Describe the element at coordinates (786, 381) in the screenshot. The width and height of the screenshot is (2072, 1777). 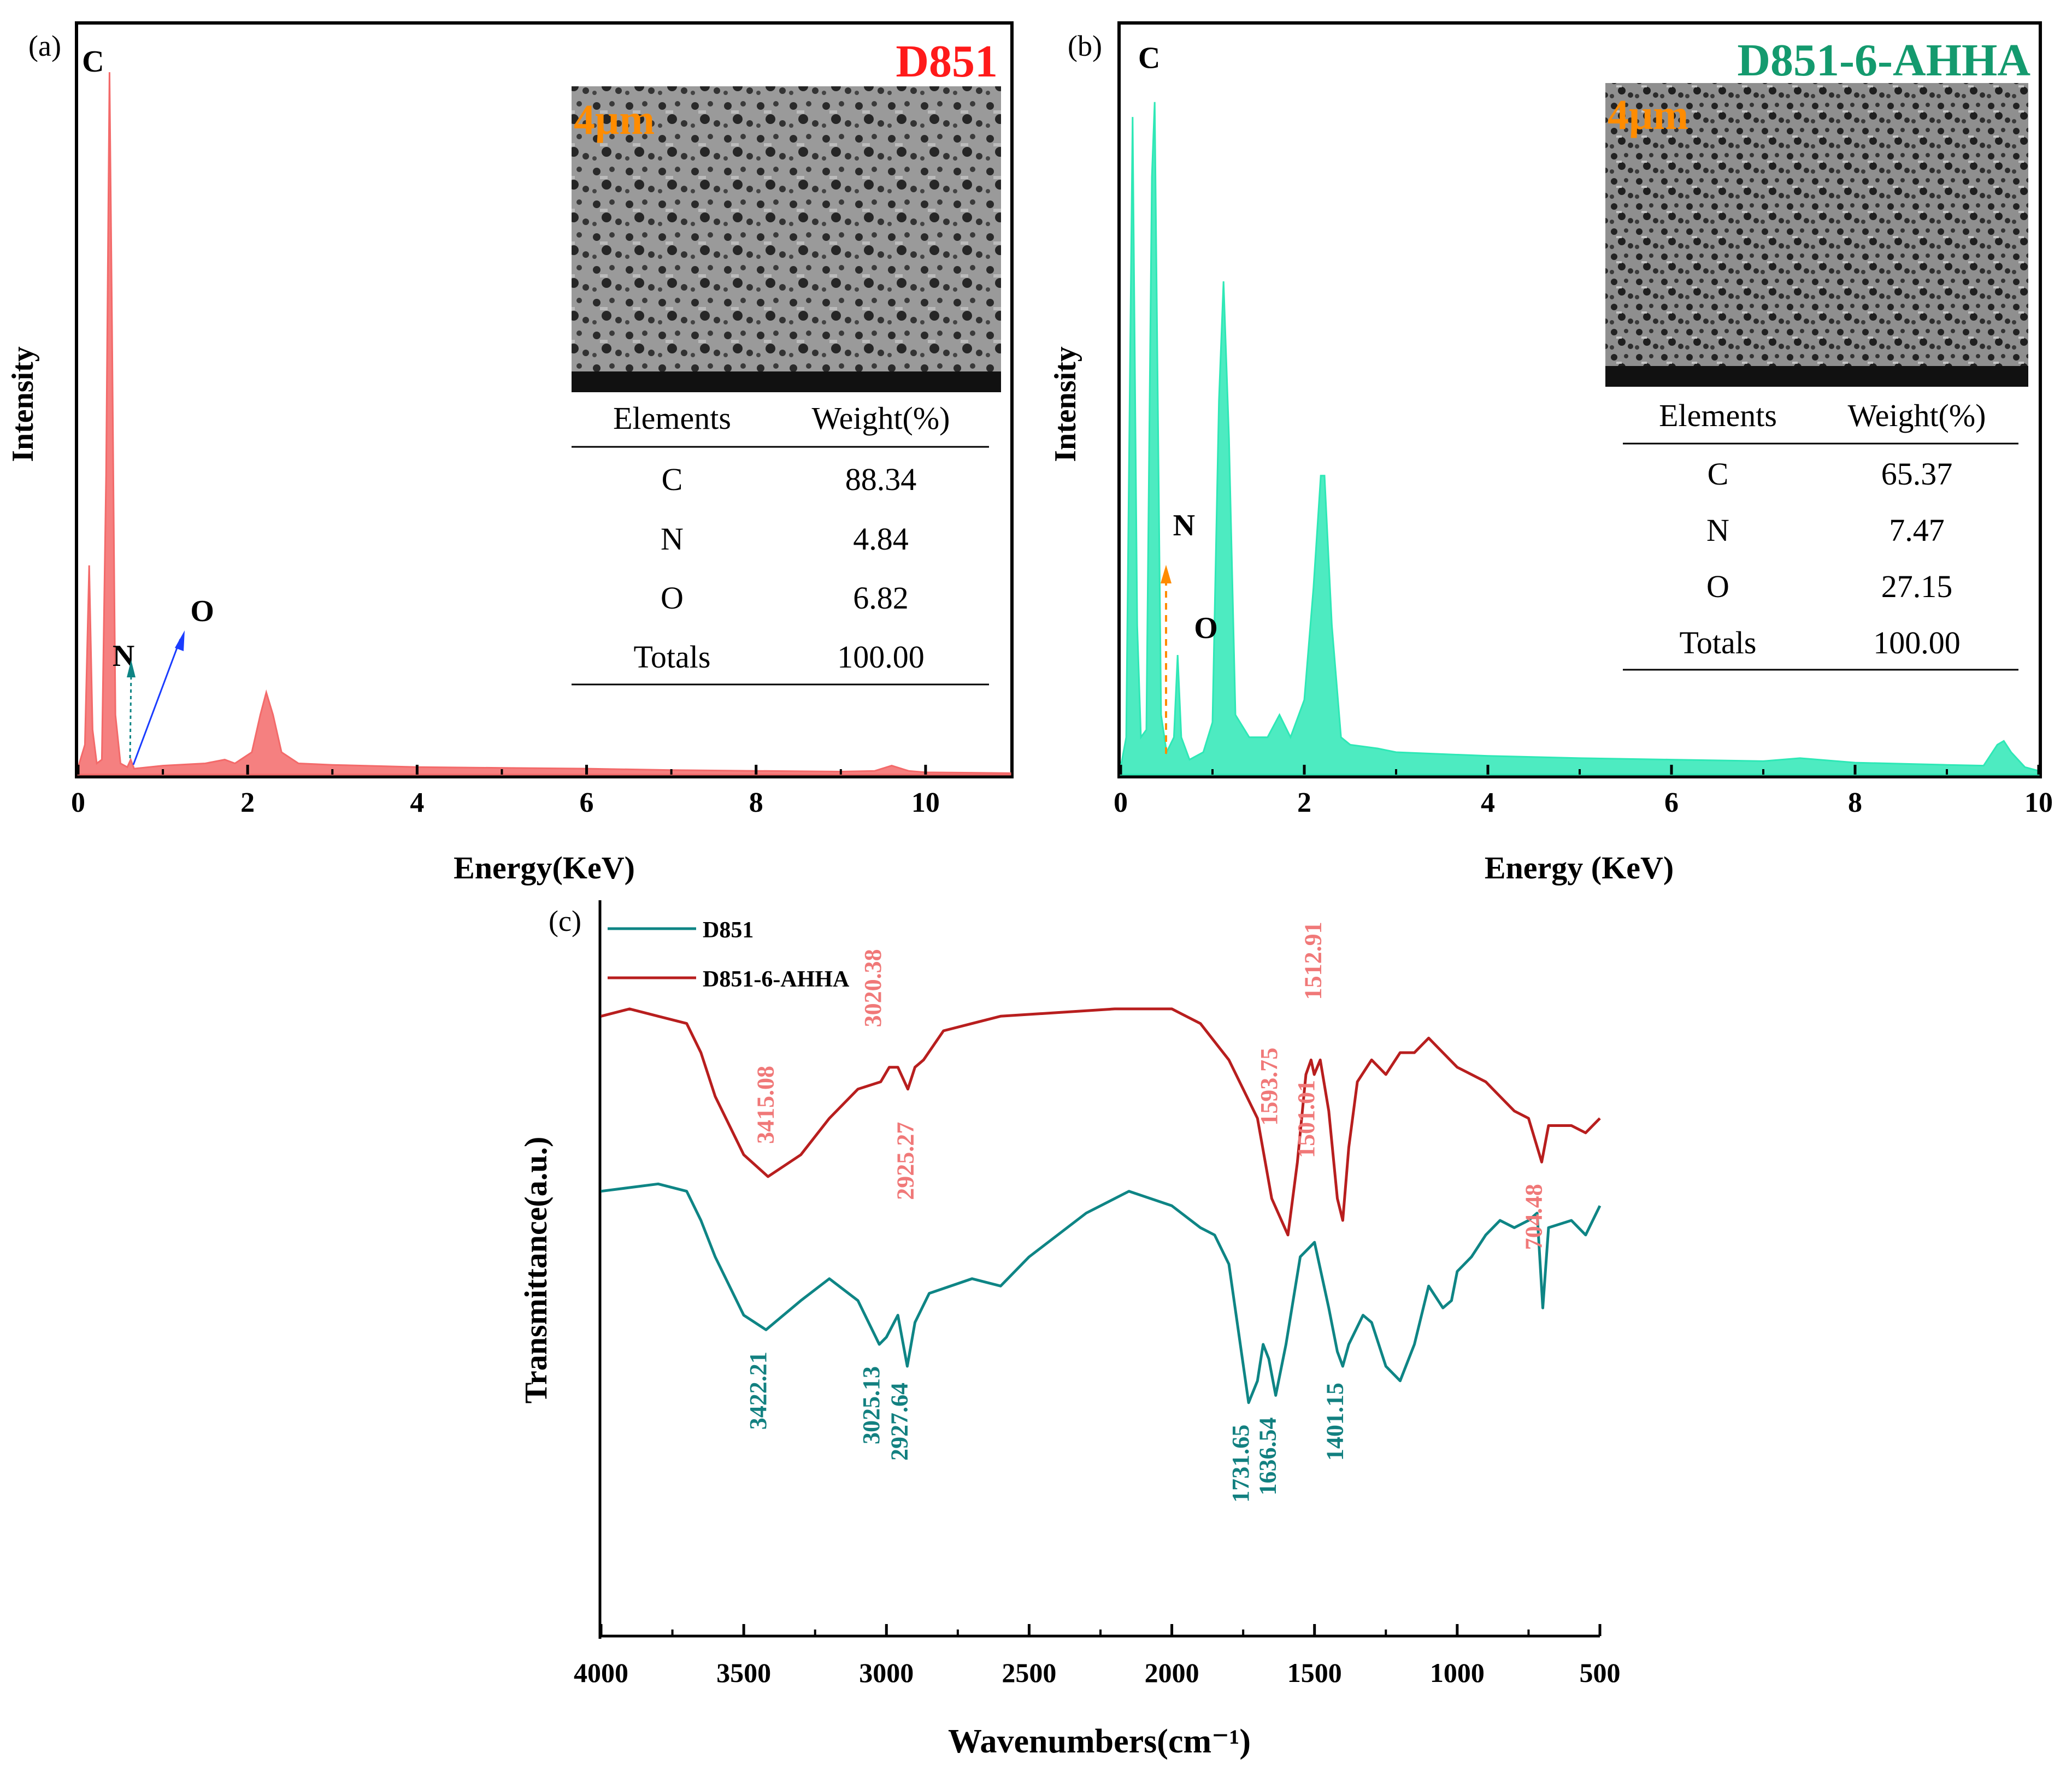
I see `panel-a-sem-infobar` at that location.